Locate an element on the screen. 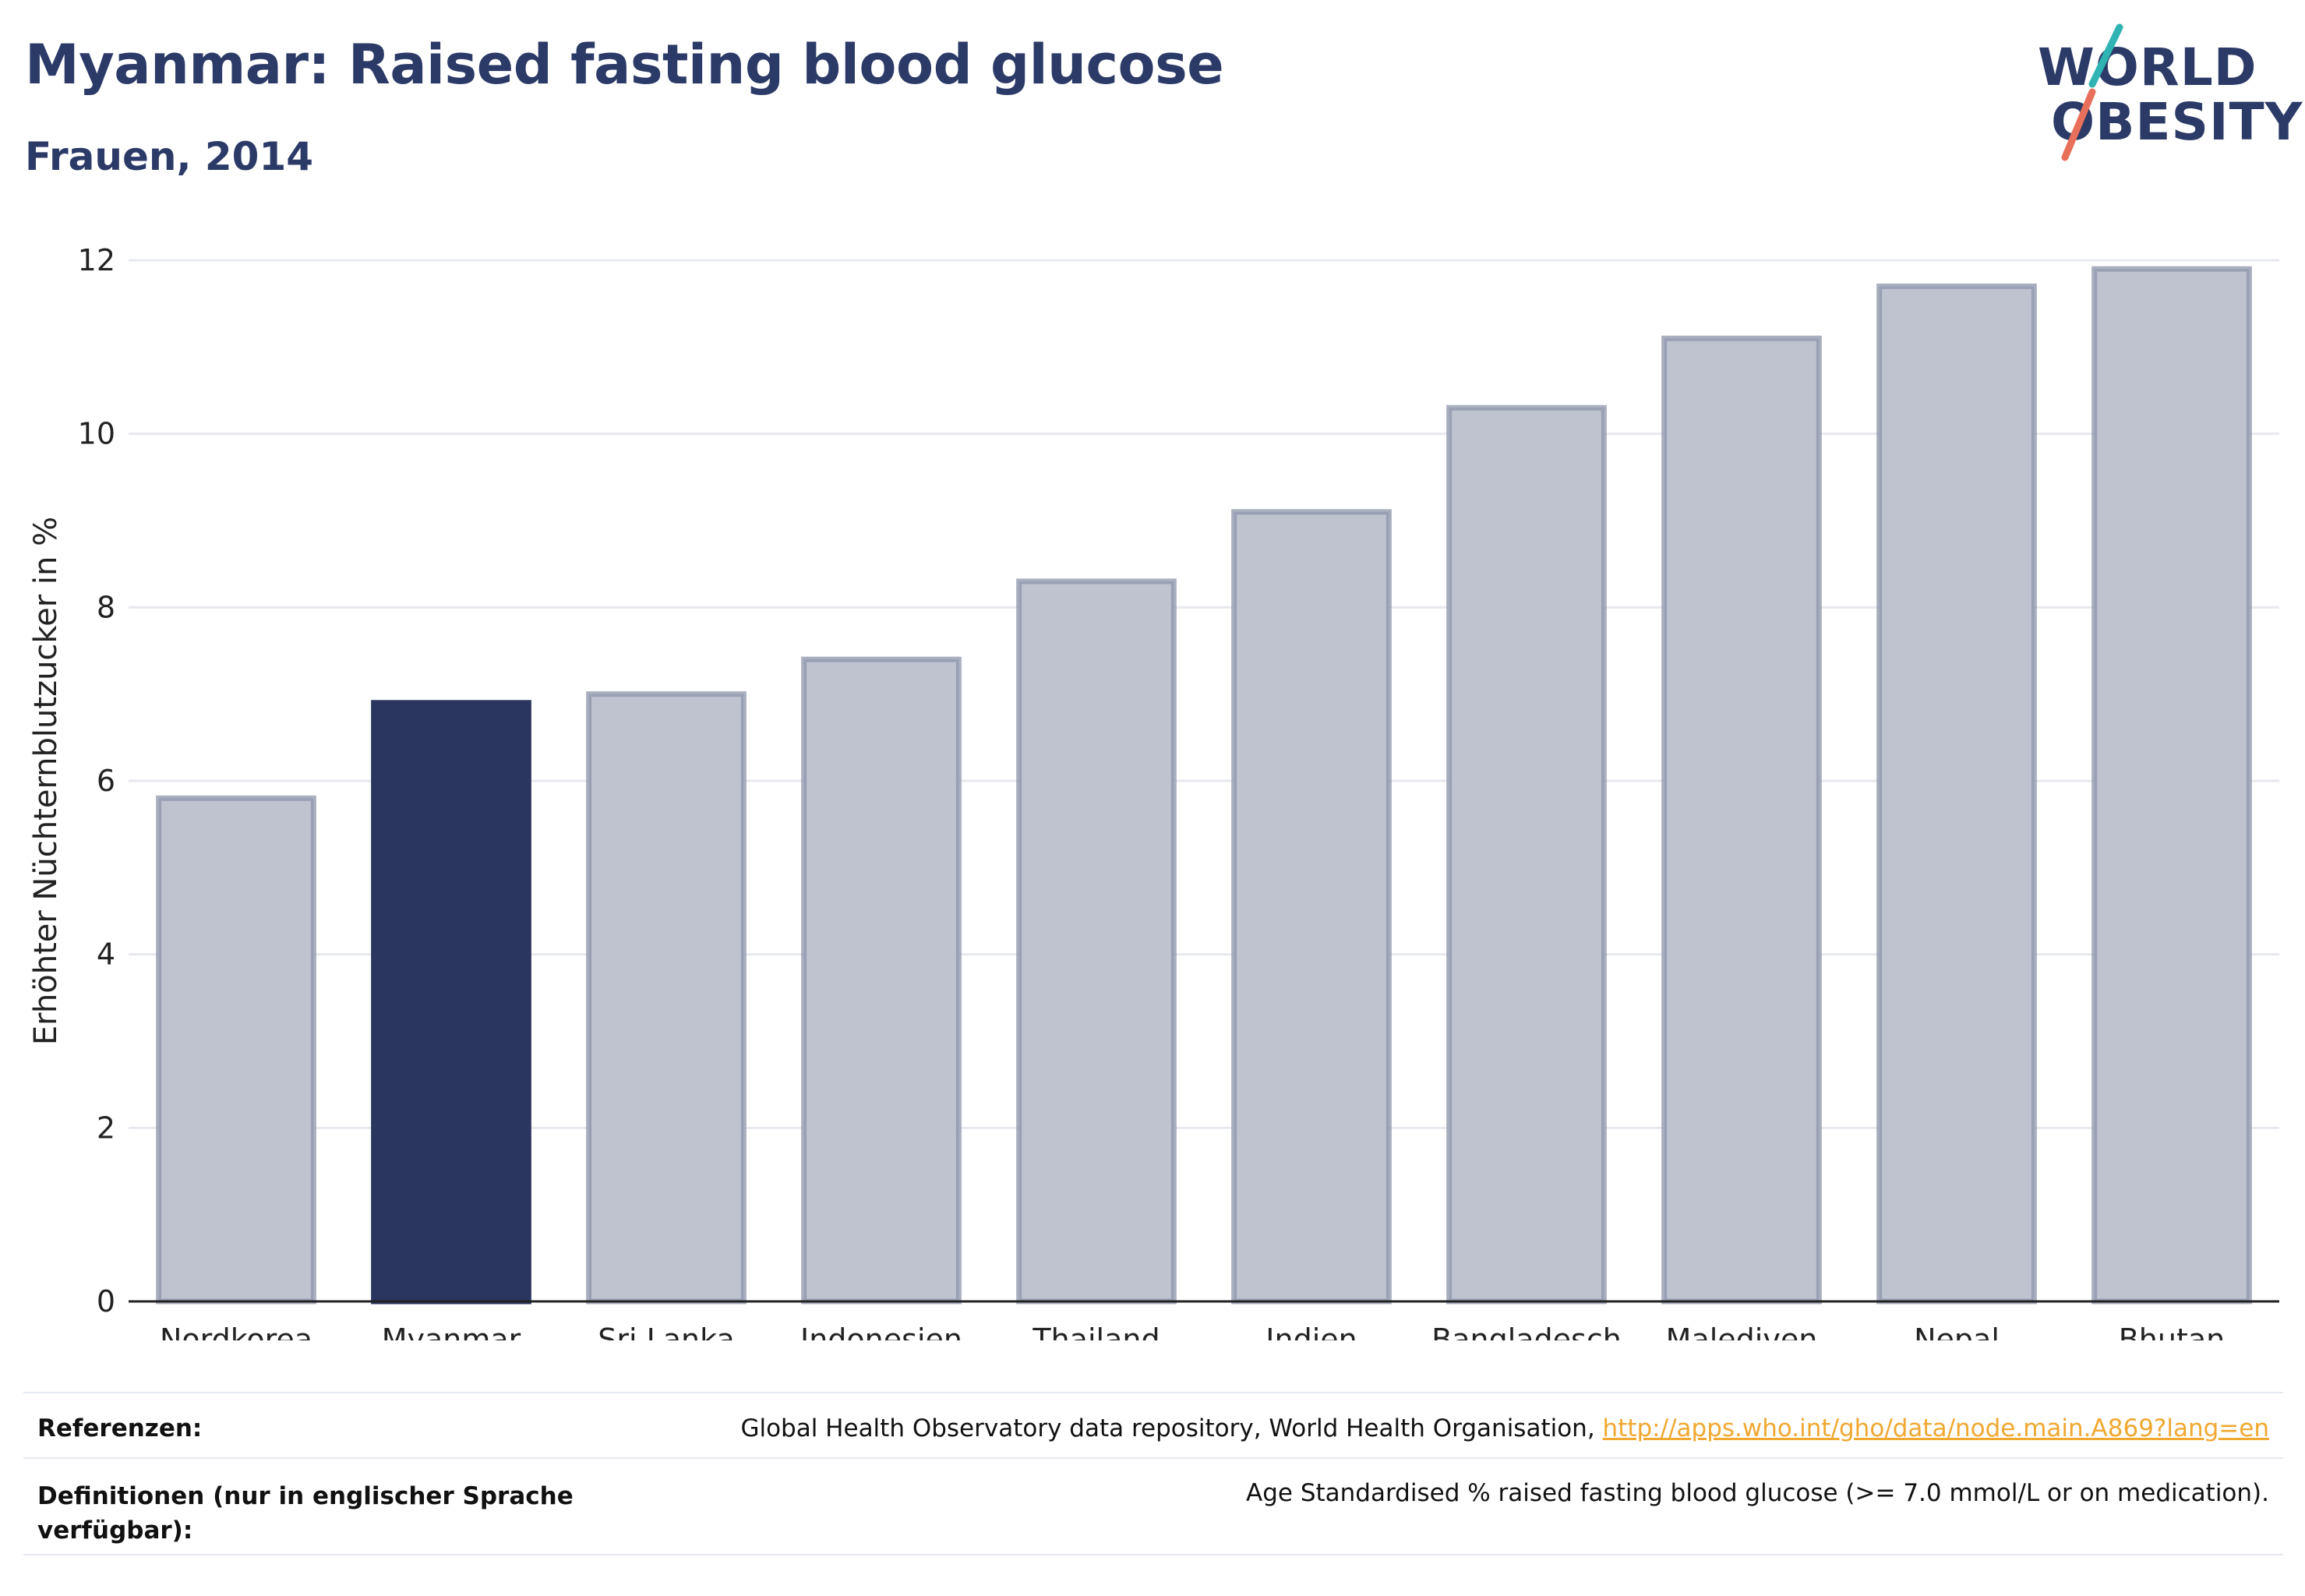 The width and height of the screenshot is (2305, 1596). chart-title: Myanmar: Raised fasting blood glucose is located at coordinates (624, 65).